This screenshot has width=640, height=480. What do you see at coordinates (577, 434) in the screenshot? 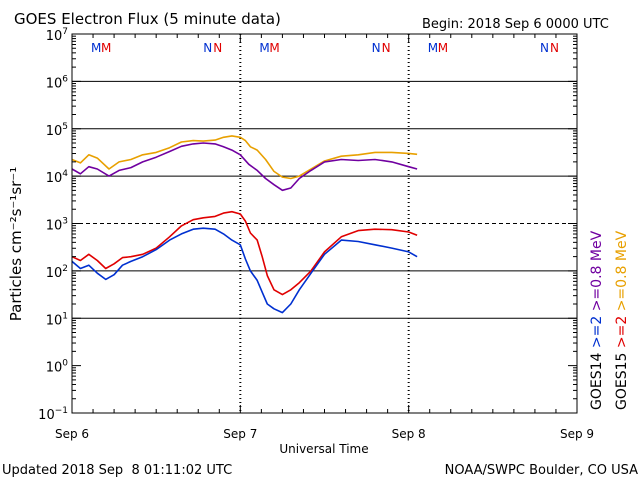
I see `x-tick-label: Sep 9` at bounding box center [577, 434].